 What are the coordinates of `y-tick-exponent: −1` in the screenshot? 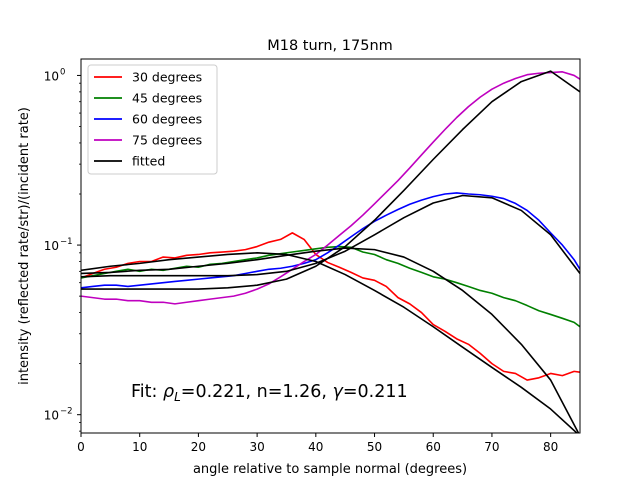 It's located at (66, 242).